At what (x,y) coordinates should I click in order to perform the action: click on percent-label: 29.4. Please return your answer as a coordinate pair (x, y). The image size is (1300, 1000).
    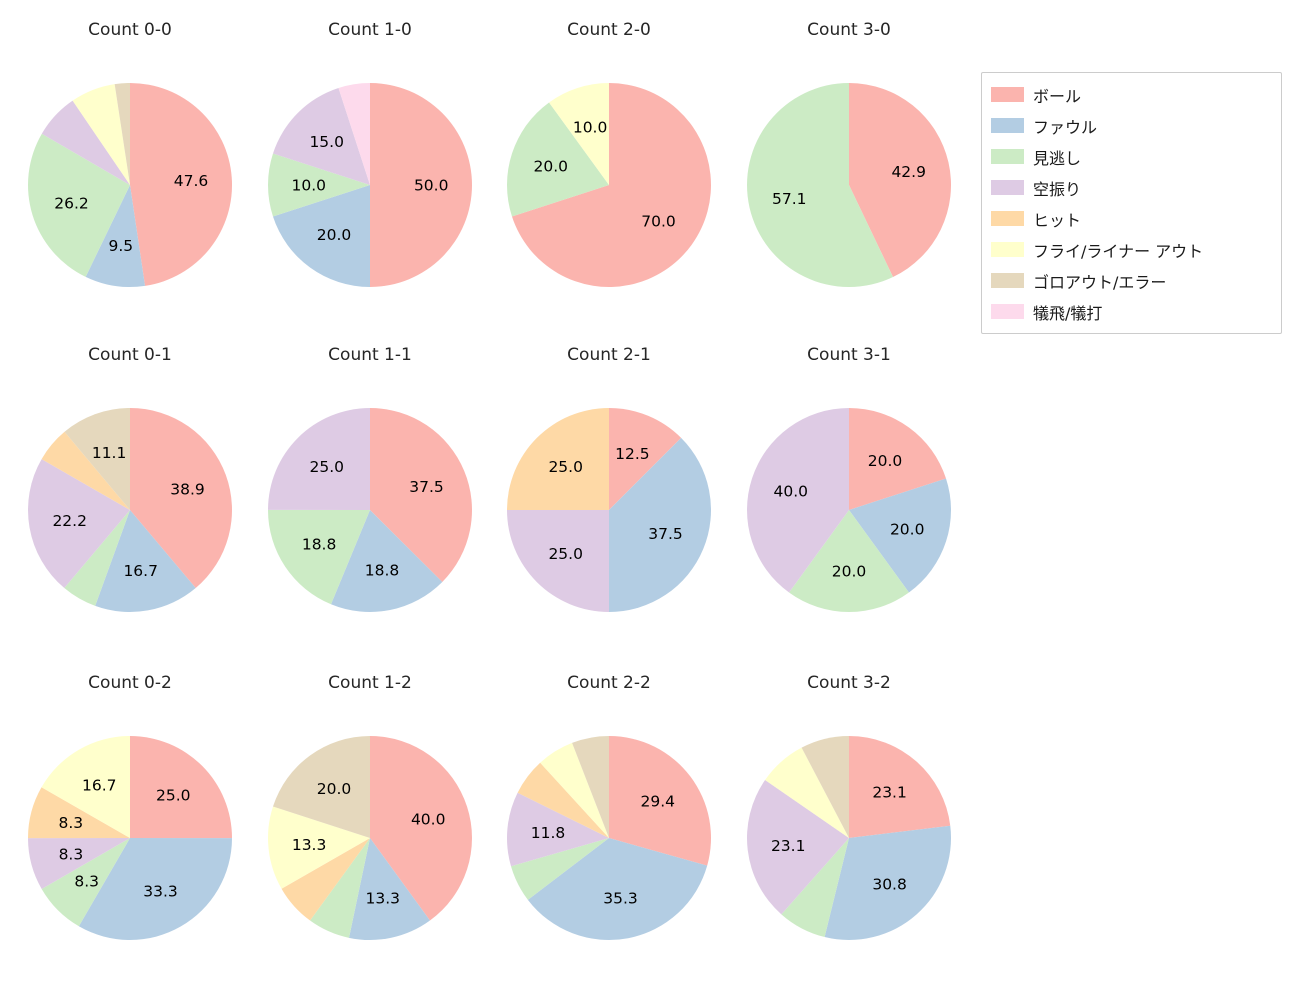
    Looking at the image, I should click on (658, 802).